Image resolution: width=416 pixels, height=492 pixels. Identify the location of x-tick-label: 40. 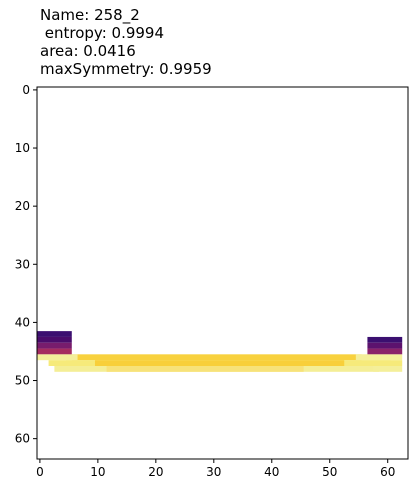
(271, 472).